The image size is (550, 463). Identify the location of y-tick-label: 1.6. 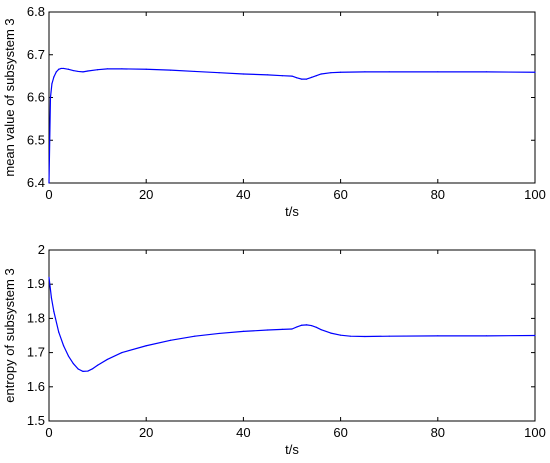
(36, 386).